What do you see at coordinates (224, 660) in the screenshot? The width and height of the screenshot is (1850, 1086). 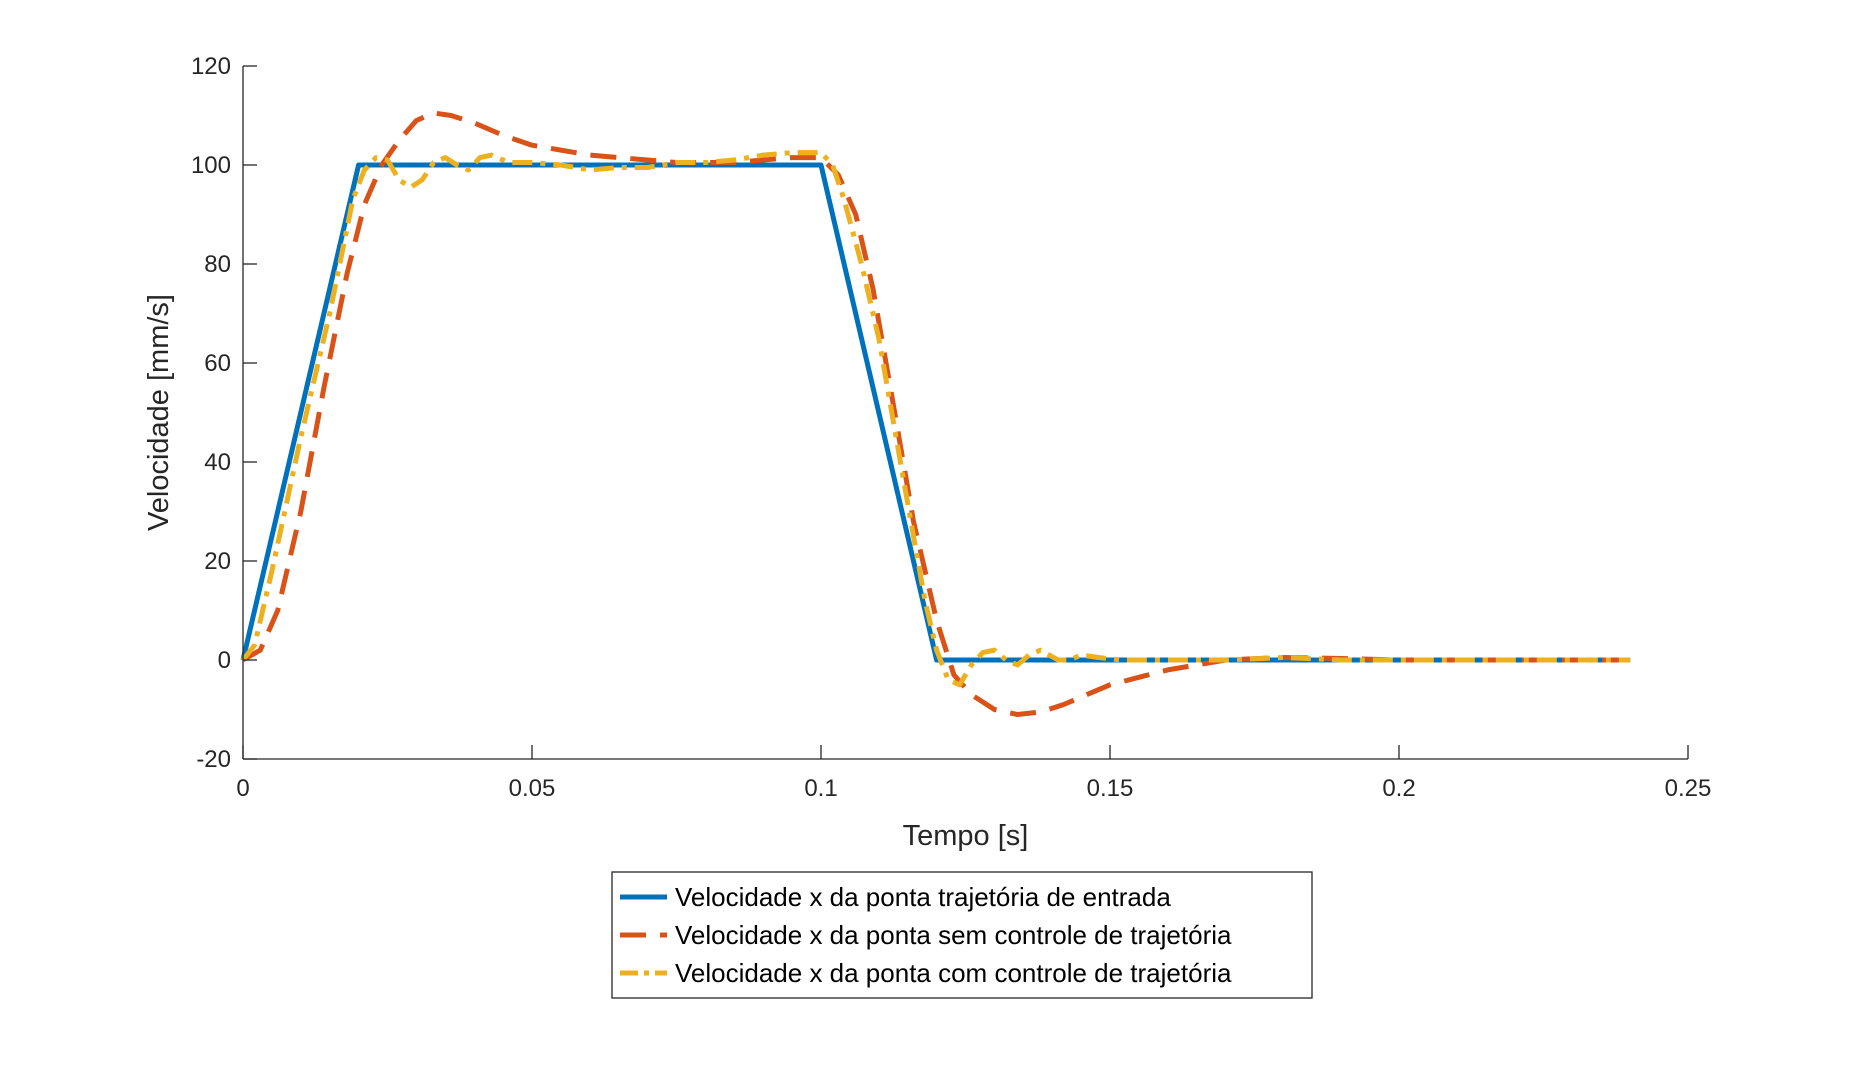 I see `y-tick-label: 0` at bounding box center [224, 660].